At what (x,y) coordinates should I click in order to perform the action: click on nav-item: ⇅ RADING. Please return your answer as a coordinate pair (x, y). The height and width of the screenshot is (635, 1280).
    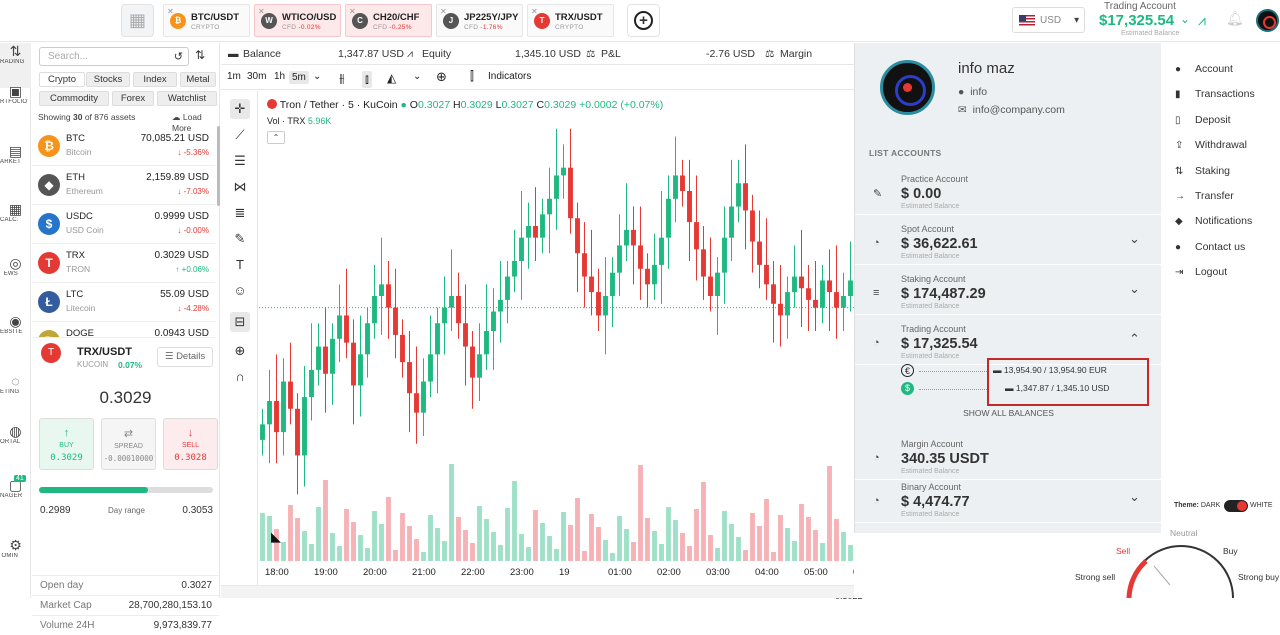
    Looking at the image, I should click on (15, 65).